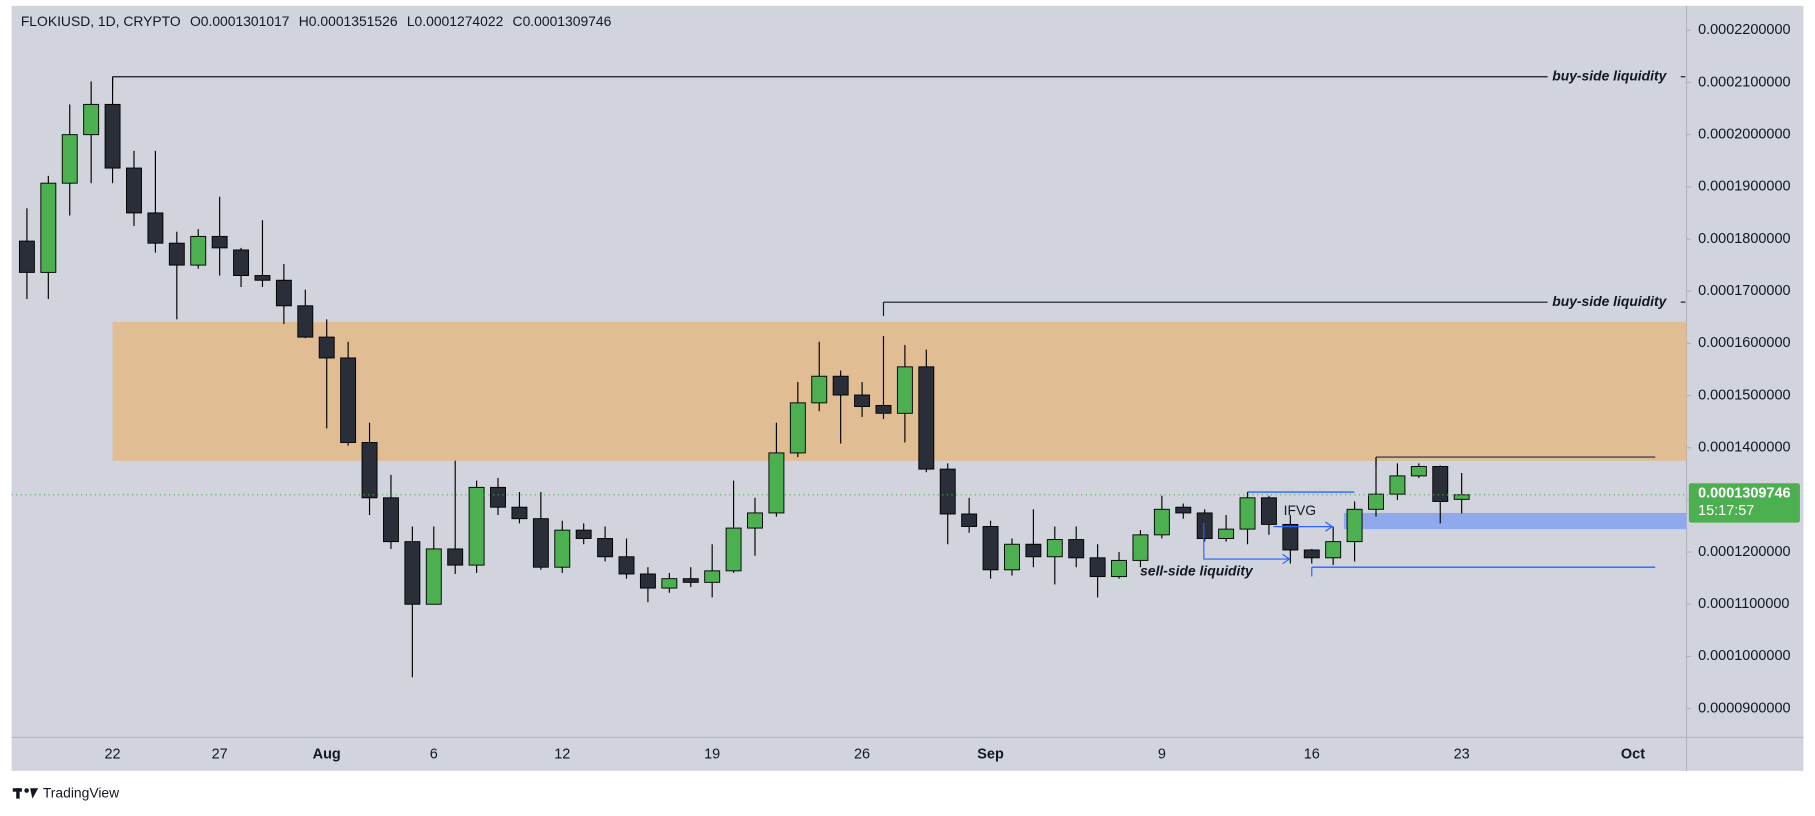 This screenshot has height=816, width=1815. What do you see at coordinates (81, 793) in the screenshot?
I see `brand: TradingView` at bounding box center [81, 793].